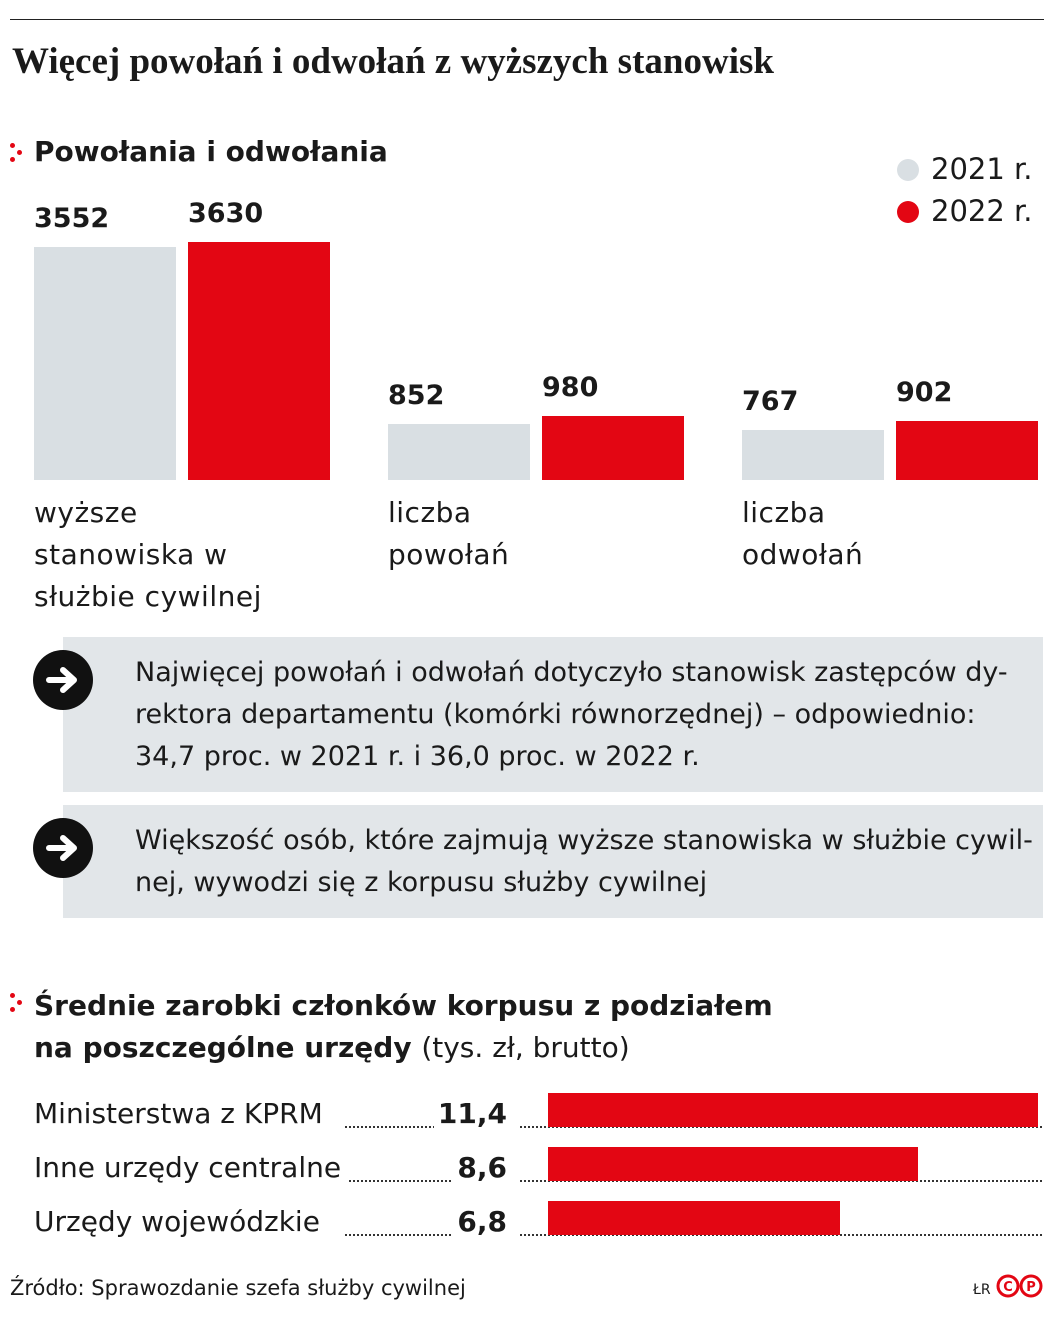 This screenshot has width=1055, height=1344. I want to click on logo: C P, so click(1019, 1286).